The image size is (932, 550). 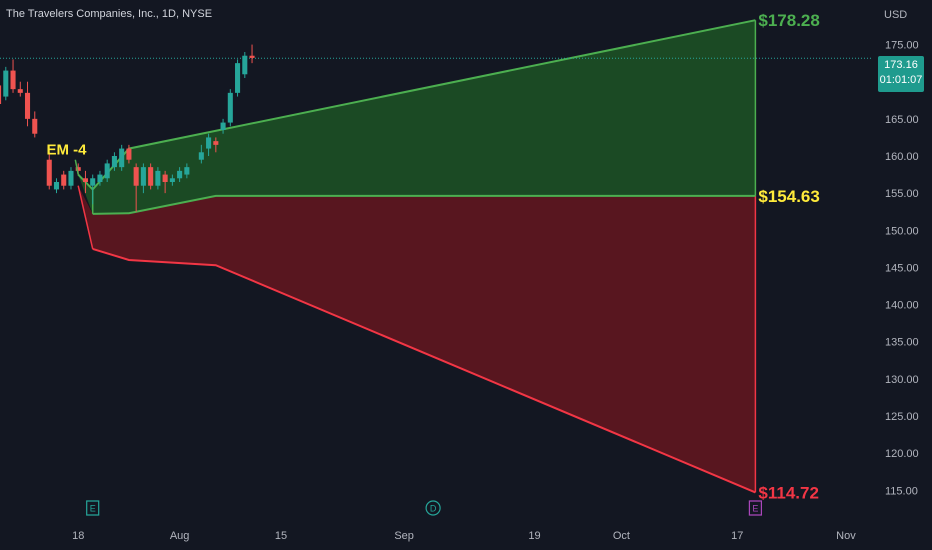 I want to click on green-band-lower-line, so click(x=424, y=204).